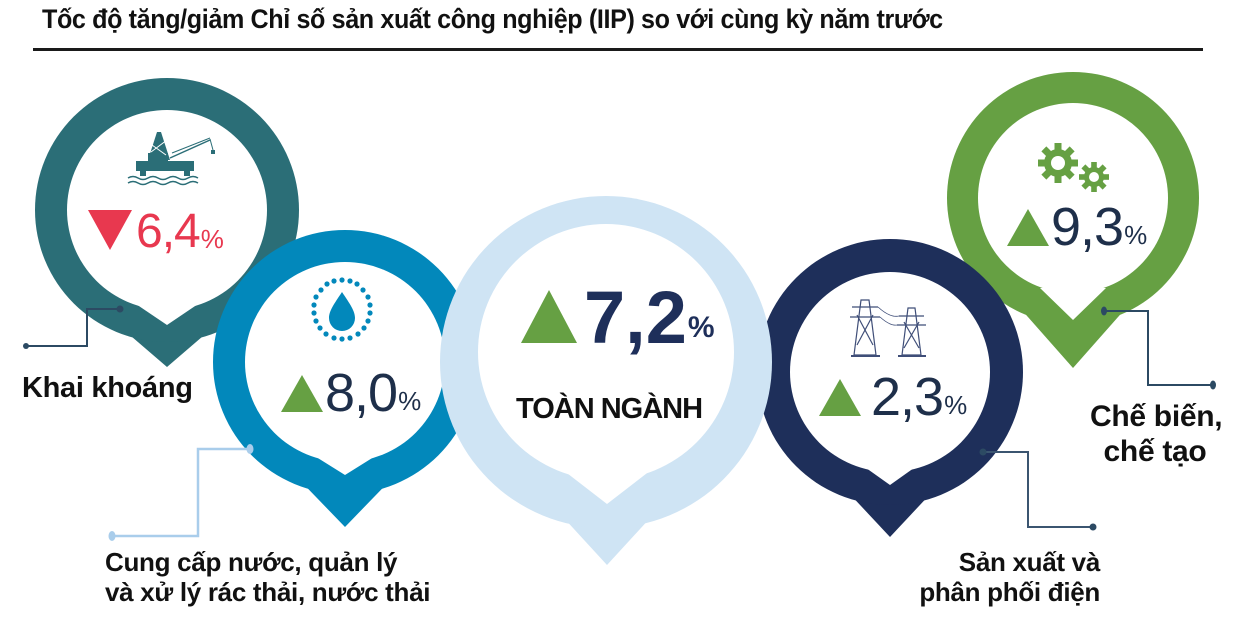 Image resolution: width=1233 pixels, height=622 pixels. I want to click on pin-electricity, so click(890, 388).